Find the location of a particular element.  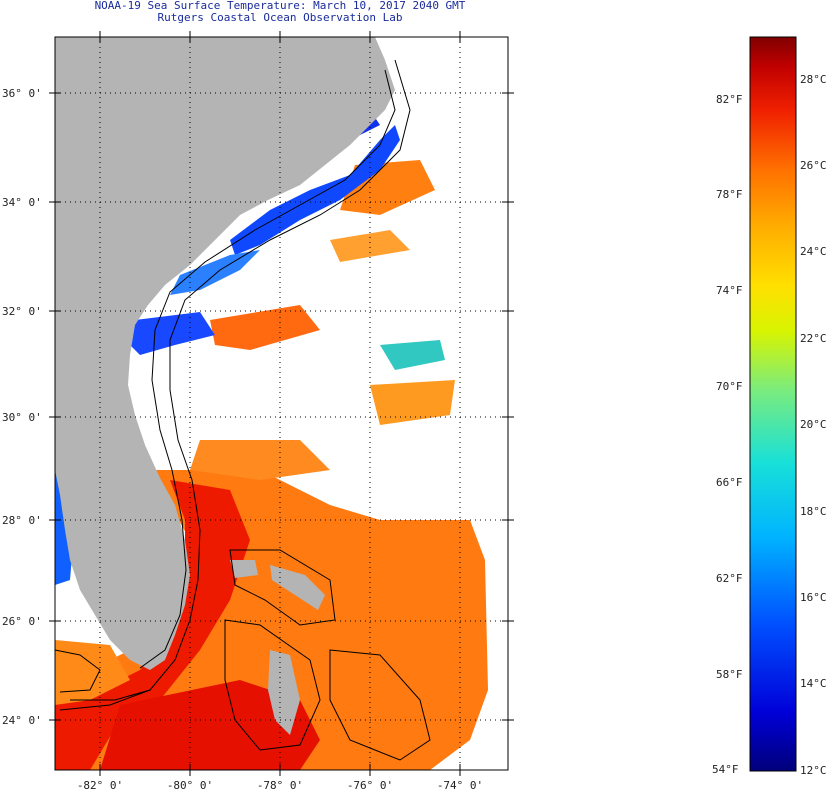

lat-label-32: 32° 0' is located at coordinates (22, 311).